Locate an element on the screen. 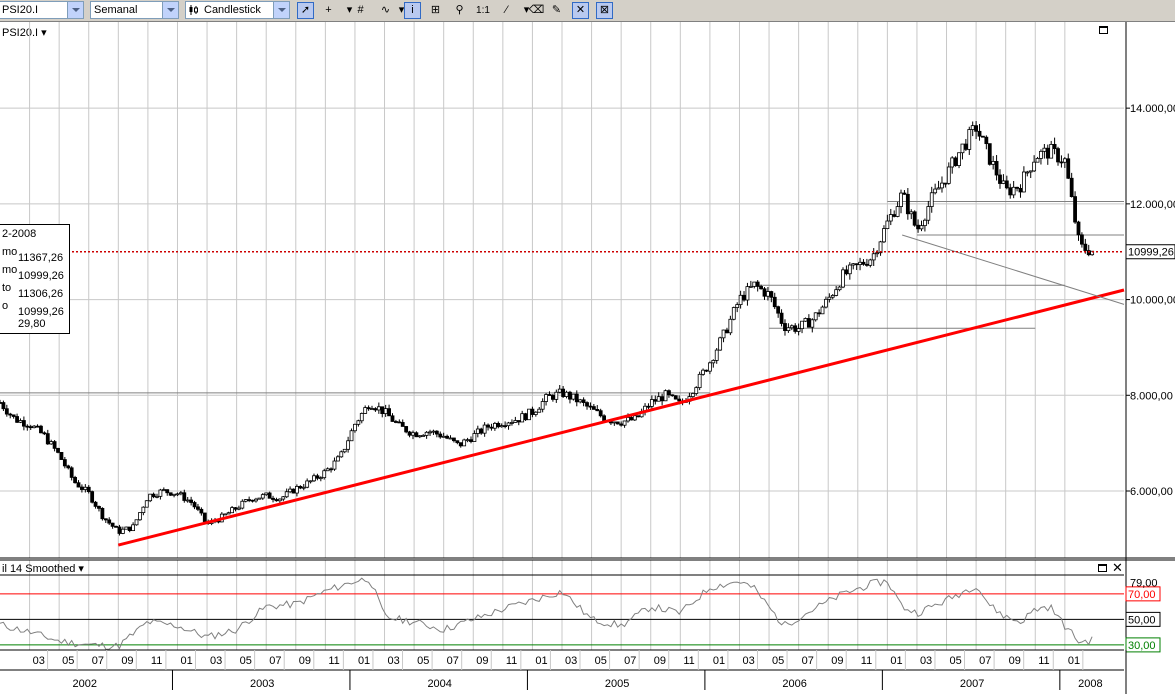  year-tick-label: 2007 is located at coordinates (972, 684).